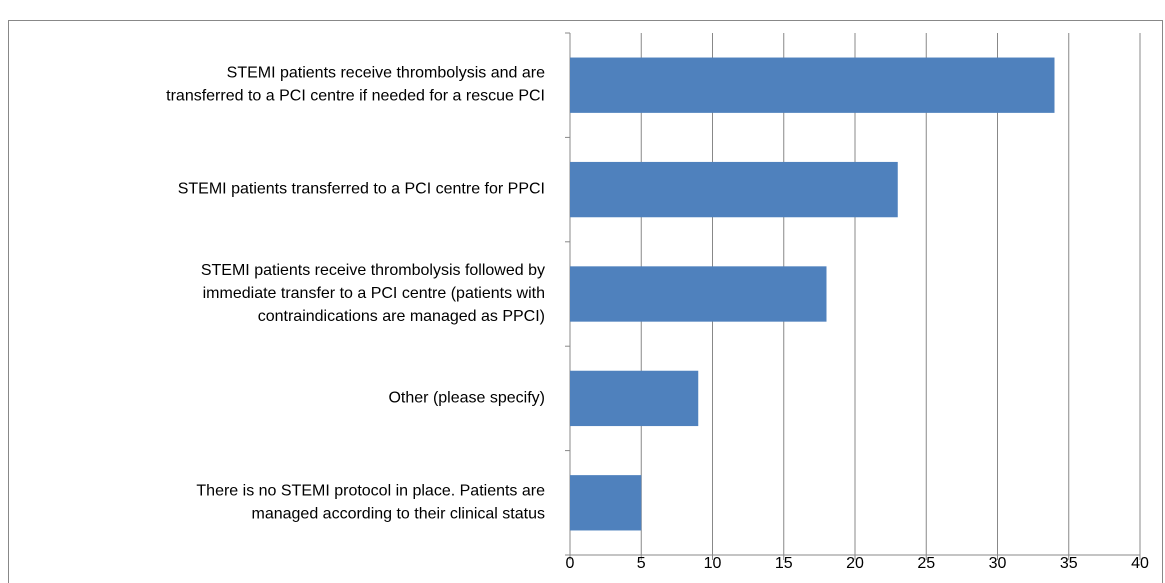 Image resolution: width=1165 pixels, height=583 pixels. I want to click on x-tick-label: 5, so click(641, 563).